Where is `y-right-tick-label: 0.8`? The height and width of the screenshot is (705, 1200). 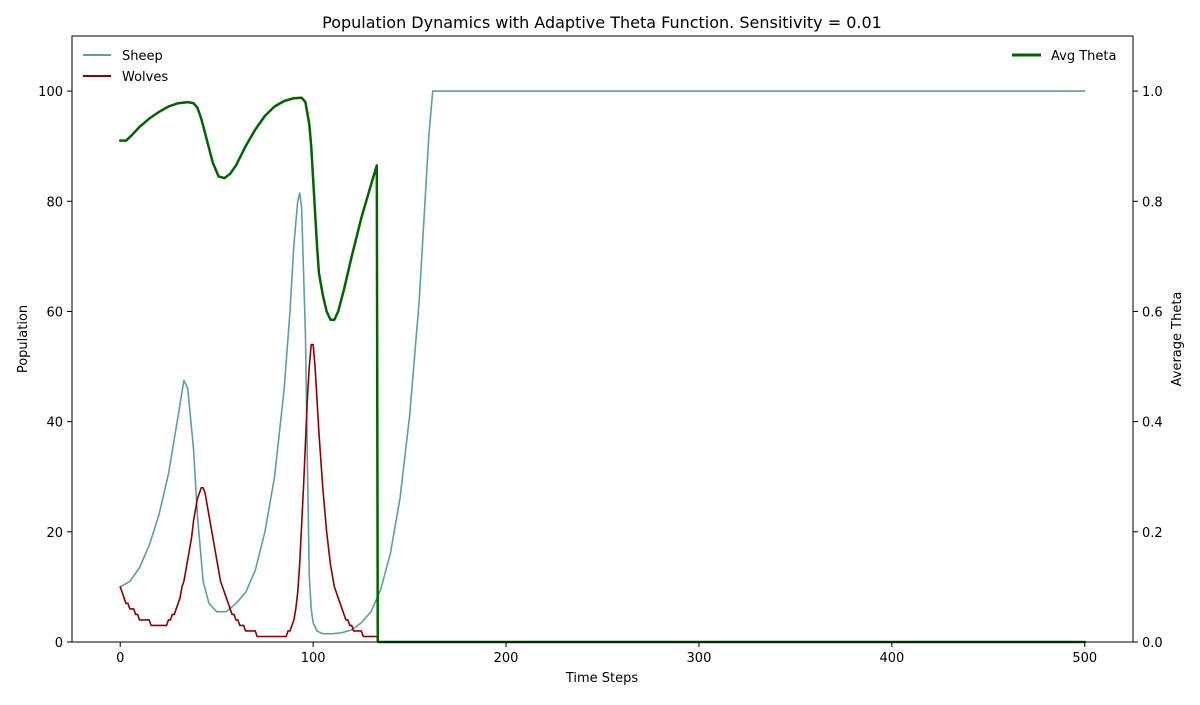 y-right-tick-label: 0.8 is located at coordinates (1152, 202).